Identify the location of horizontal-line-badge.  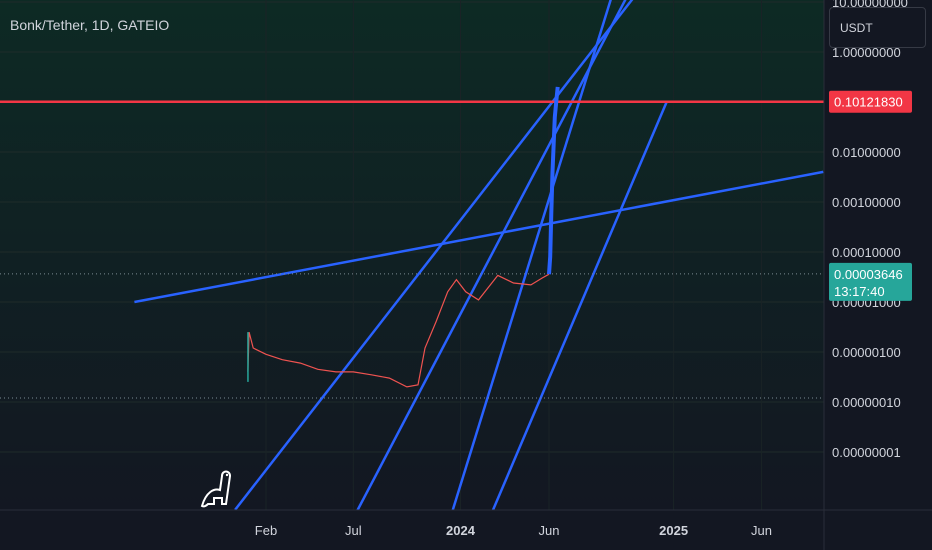
(870, 101).